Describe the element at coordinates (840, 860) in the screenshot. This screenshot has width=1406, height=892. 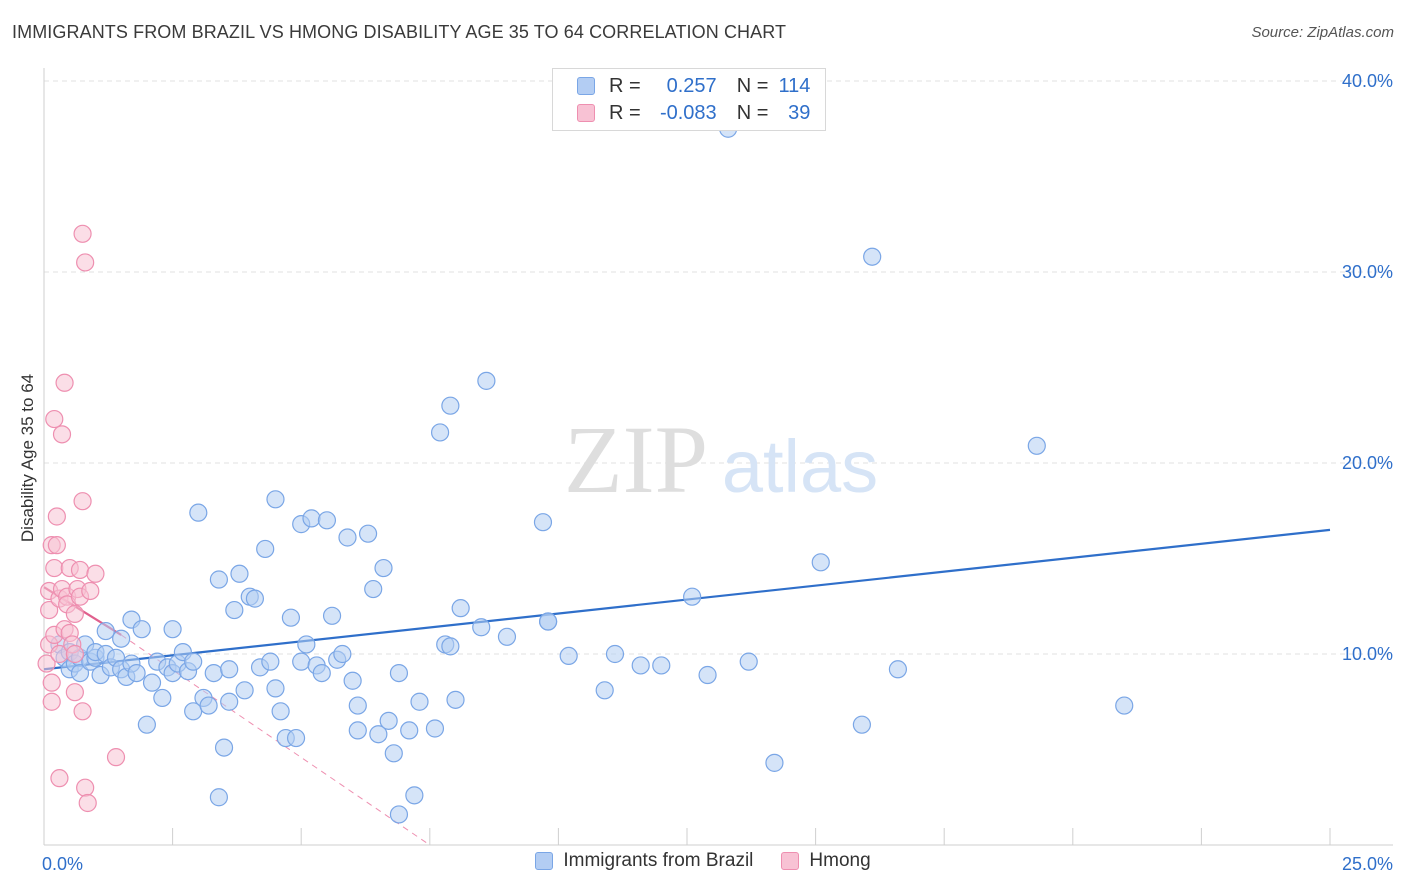
I see `legend-label-hmong: Hmong` at that location.